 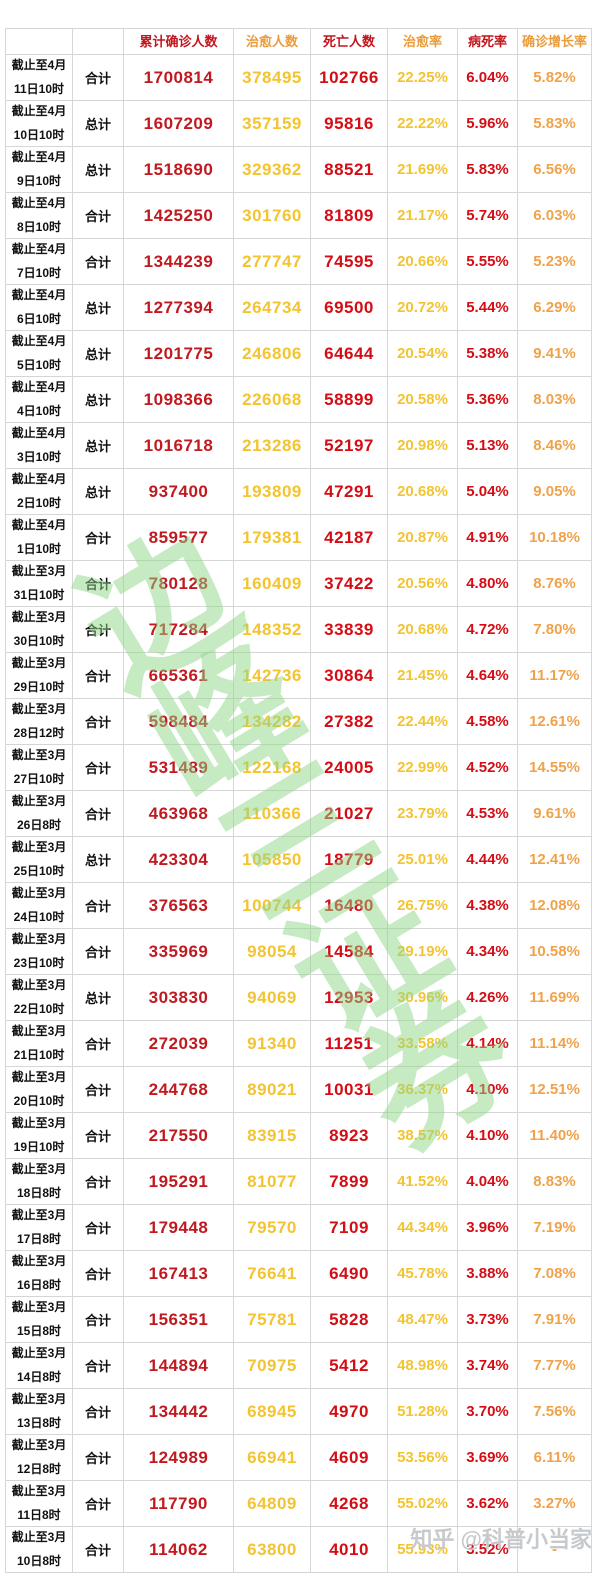 What do you see at coordinates (422, 1181) in the screenshot?
I see `value-cell: 41.52%` at bounding box center [422, 1181].